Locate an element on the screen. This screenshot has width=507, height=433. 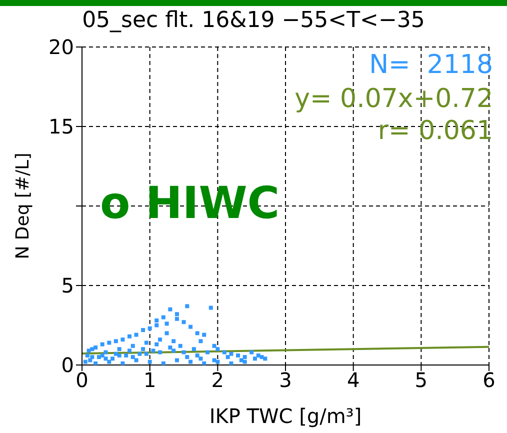
y-tick-label: 15 is located at coordinates (61, 126).